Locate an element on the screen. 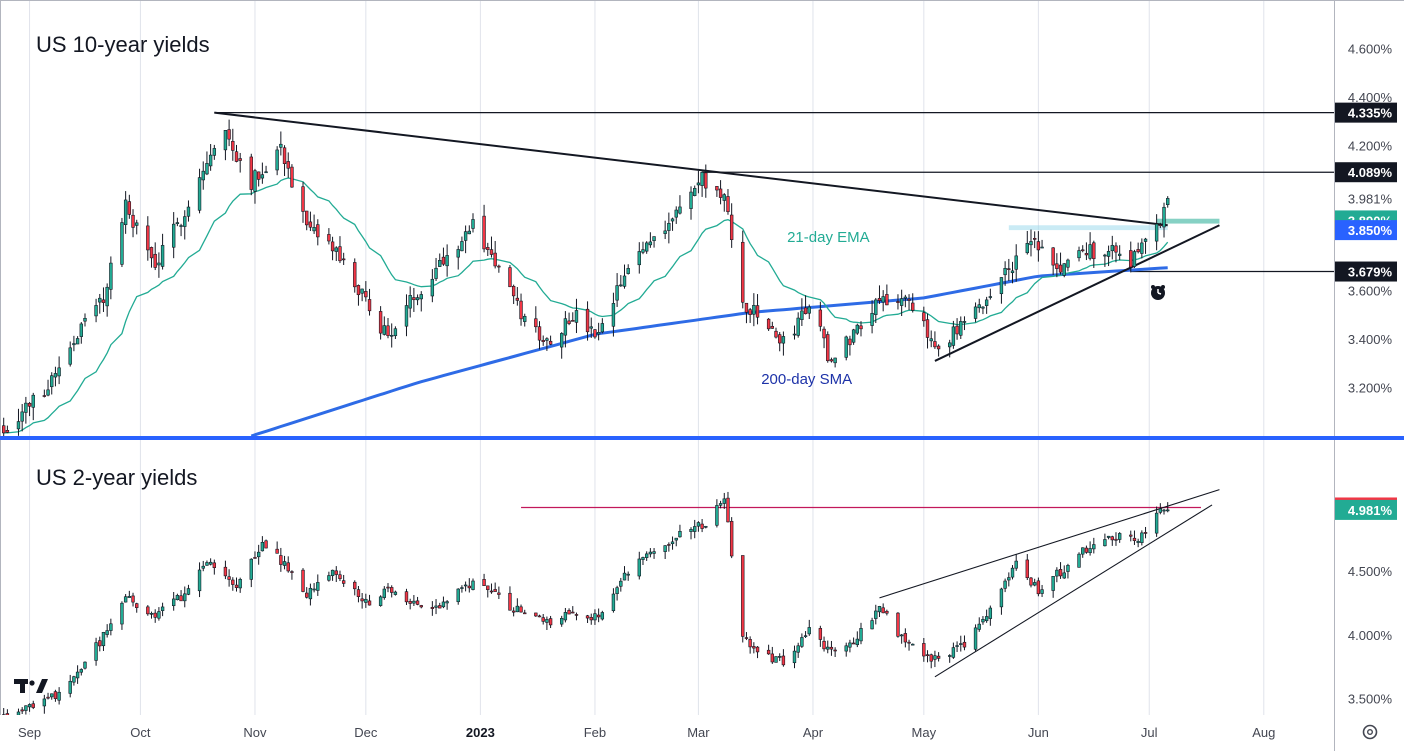 This screenshot has height=756, width=1404. x-tick-label: Jul is located at coordinates (1149, 732).